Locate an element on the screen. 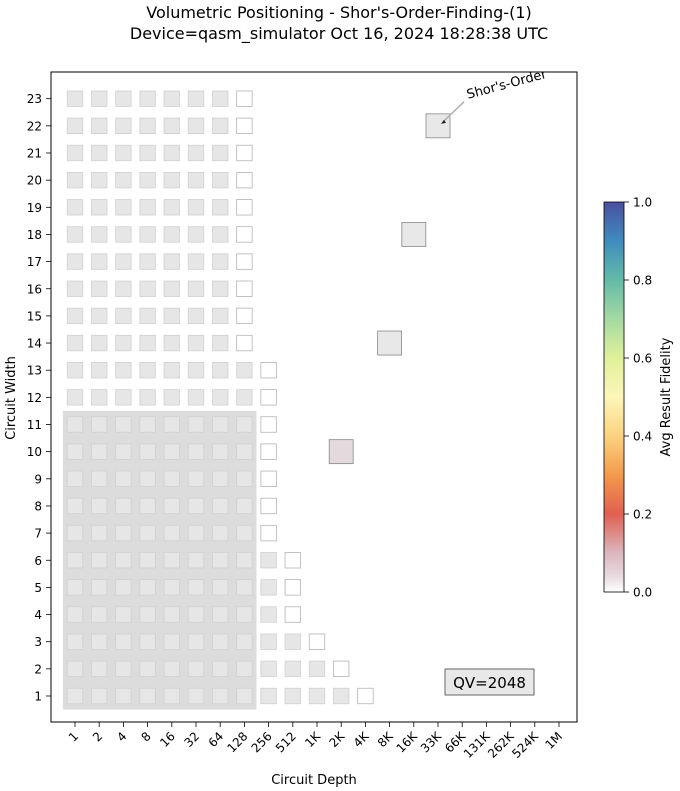 The height and width of the screenshot is (791, 680). y-tick-label: 6 is located at coordinates (38, 561).